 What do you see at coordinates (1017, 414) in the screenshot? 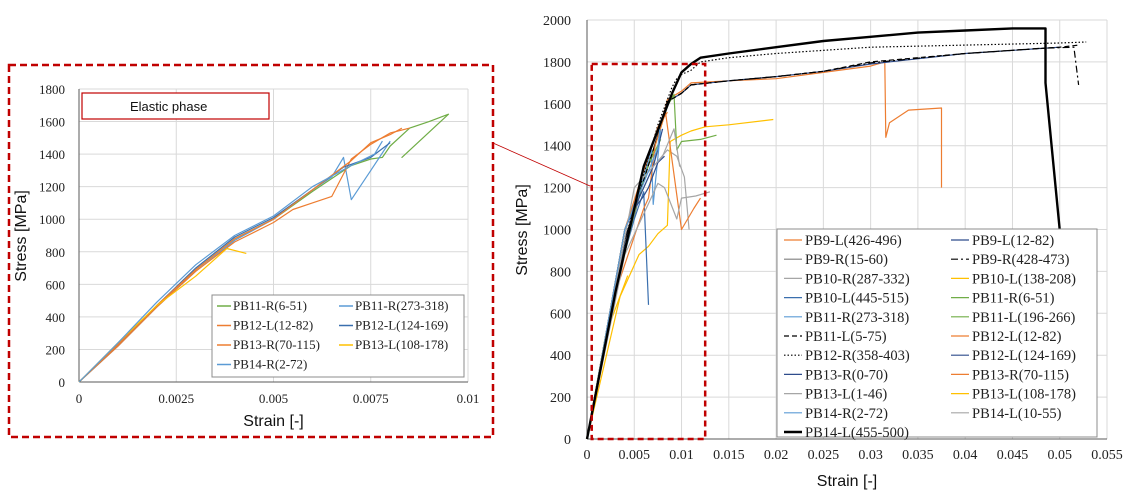
I see `legend-label: PB14-L(10-55)` at bounding box center [1017, 414].